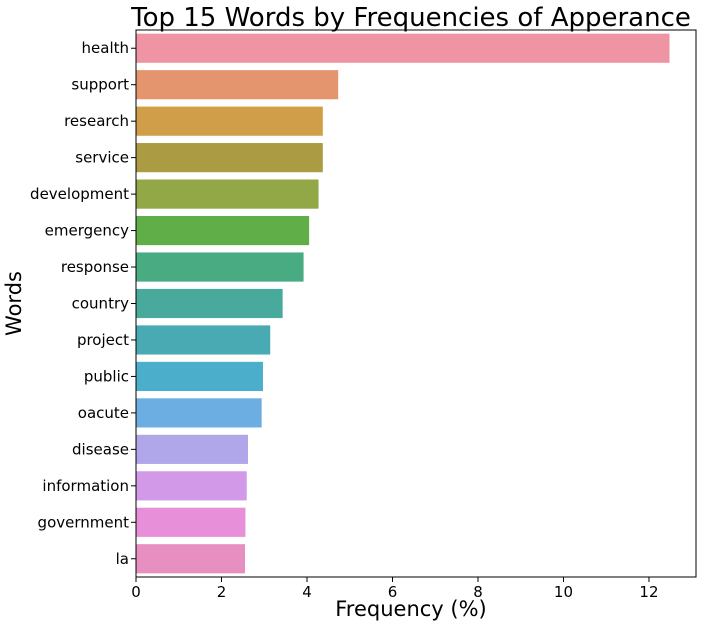 This screenshot has height=628, width=701. What do you see at coordinates (191, 522) in the screenshot?
I see `bar-government` at bounding box center [191, 522].